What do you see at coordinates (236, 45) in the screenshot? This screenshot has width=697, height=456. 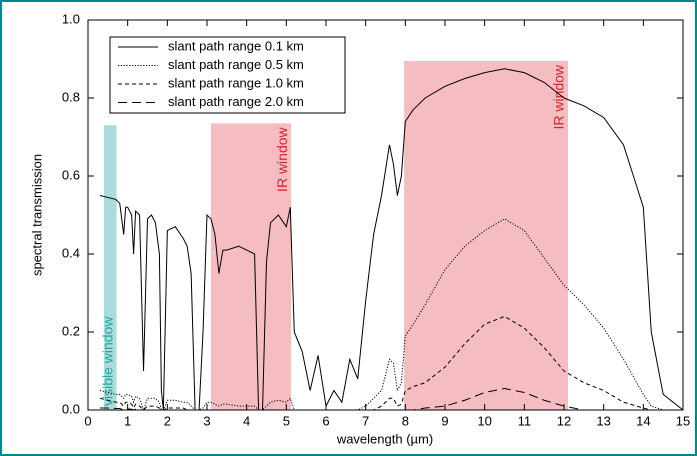 I see `legend-label: slant path range 0.1 km` at bounding box center [236, 45].